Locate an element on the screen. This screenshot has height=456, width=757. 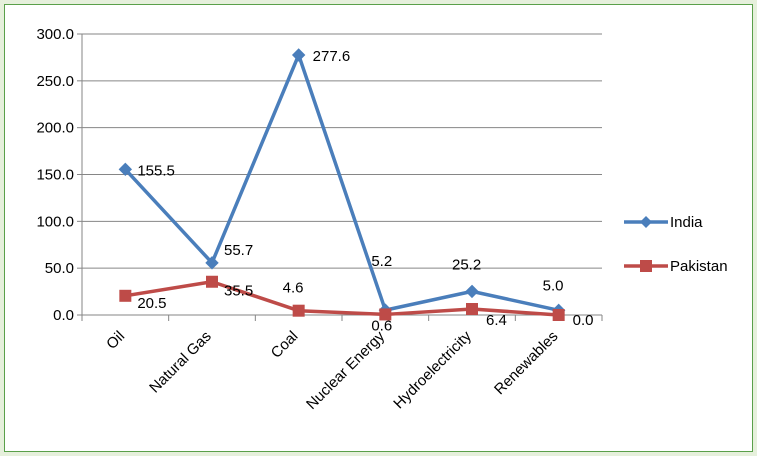
x-tick-label: Coal is located at coordinates (285, 345).